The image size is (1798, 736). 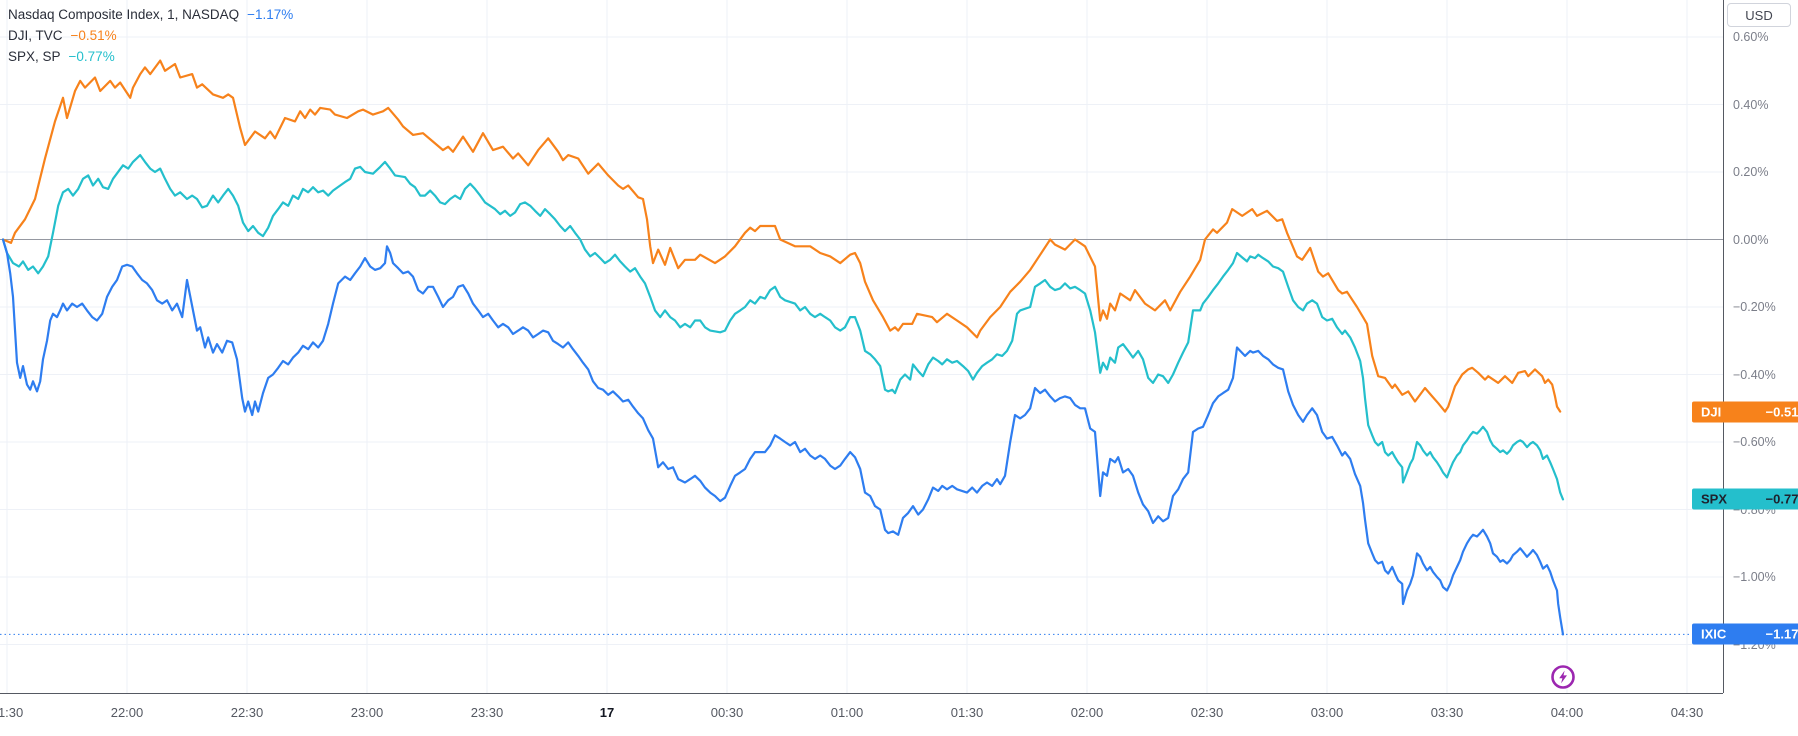 What do you see at coordinates (487, 712) in the screenshot?
I see `time-axis-label: 23:30` at bounding box center [487, 712].